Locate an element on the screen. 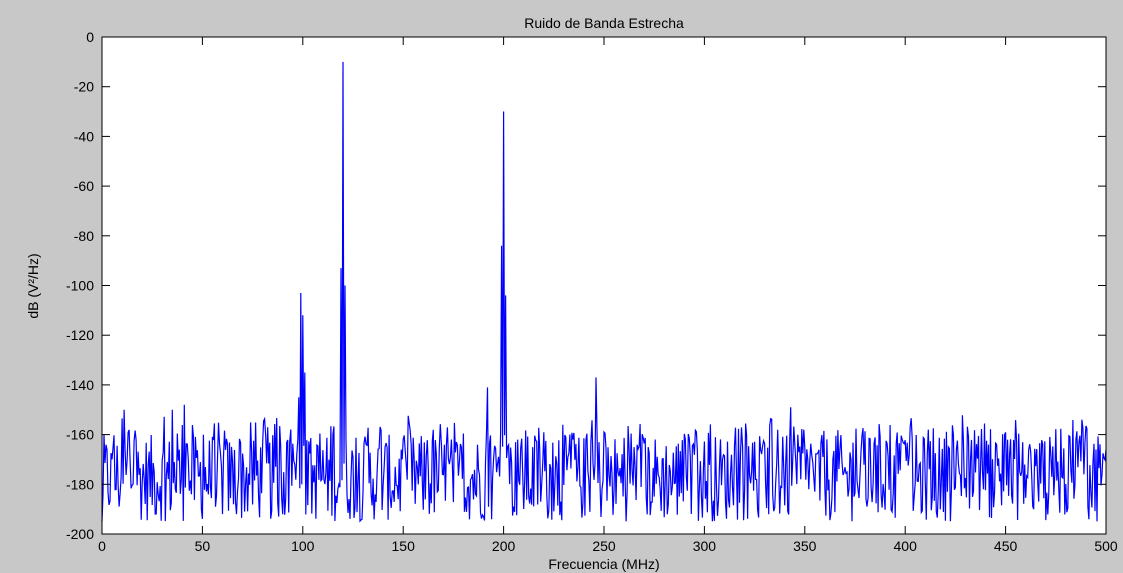  y-tick-label: -140 is located at coordinates (80, 385).